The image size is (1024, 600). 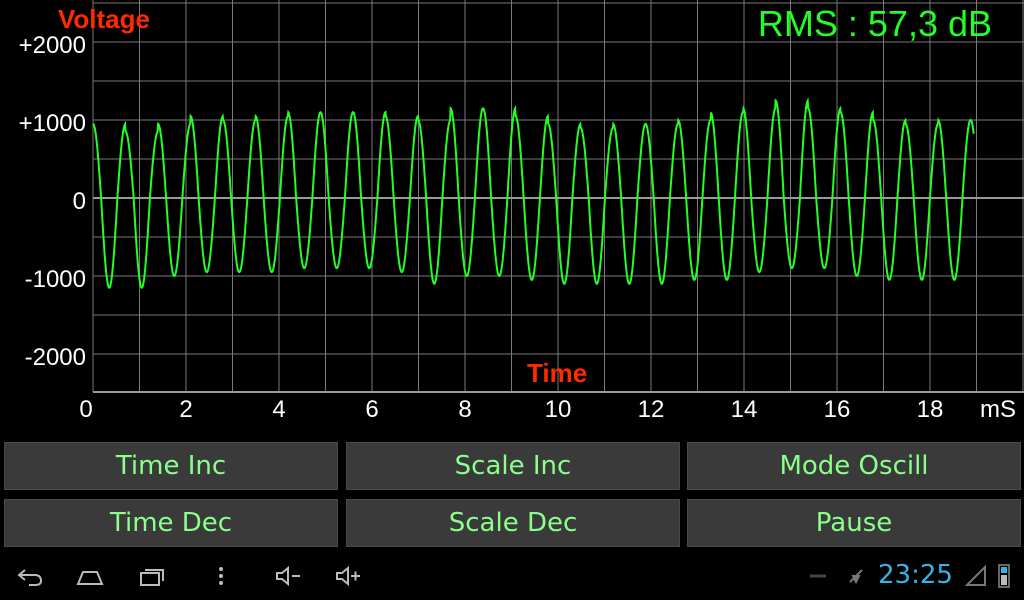 What do you see at coordinates (513, 466) in the screenshot?
I see `scale-inc-button: Scale Inc` at bounding box center [513, 466].